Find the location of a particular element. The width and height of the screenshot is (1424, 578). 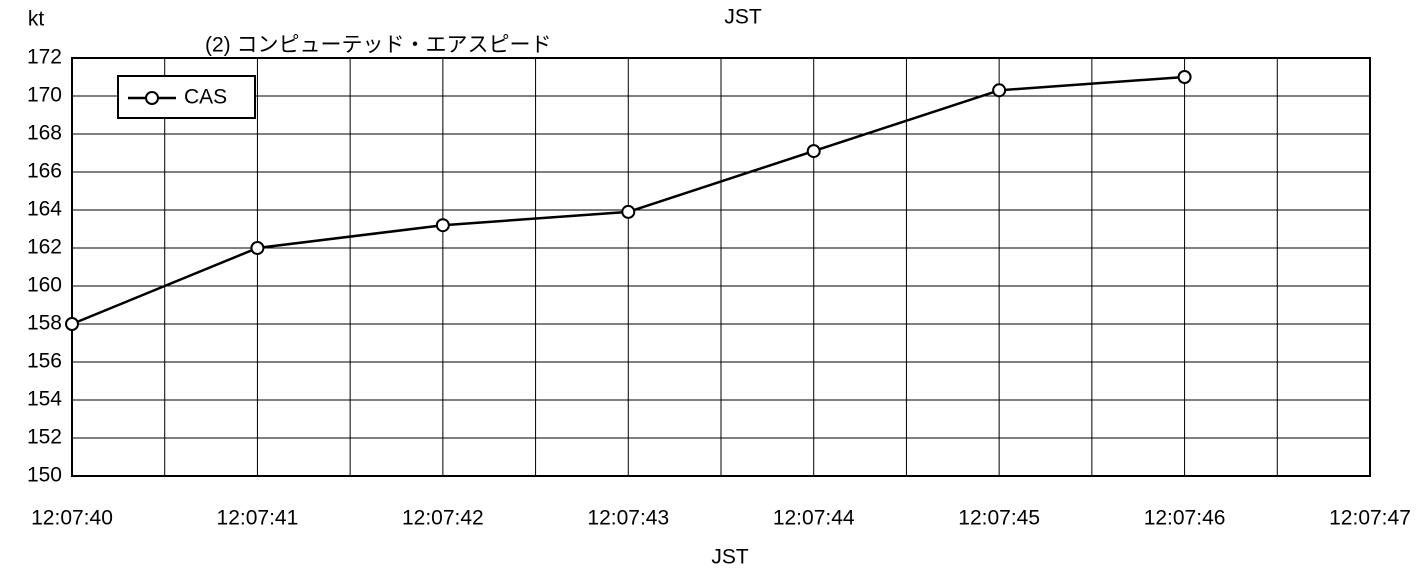

x-tick-label: 12:07:47 is located at coordinates (1370, 518).